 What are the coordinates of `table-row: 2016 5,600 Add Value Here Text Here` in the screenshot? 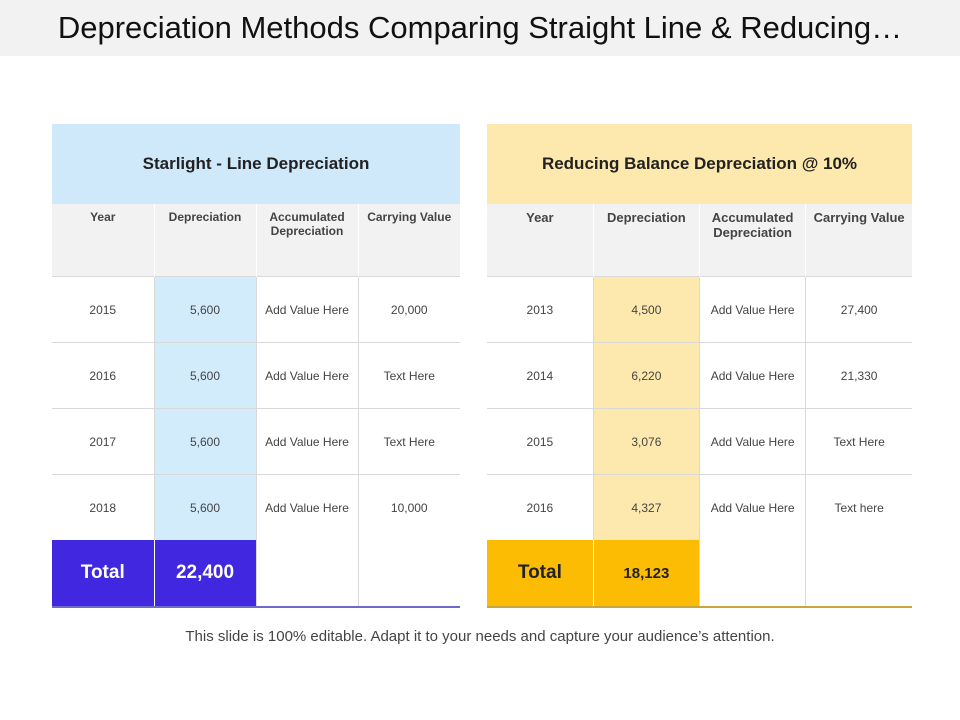 It's located at (256, 375).